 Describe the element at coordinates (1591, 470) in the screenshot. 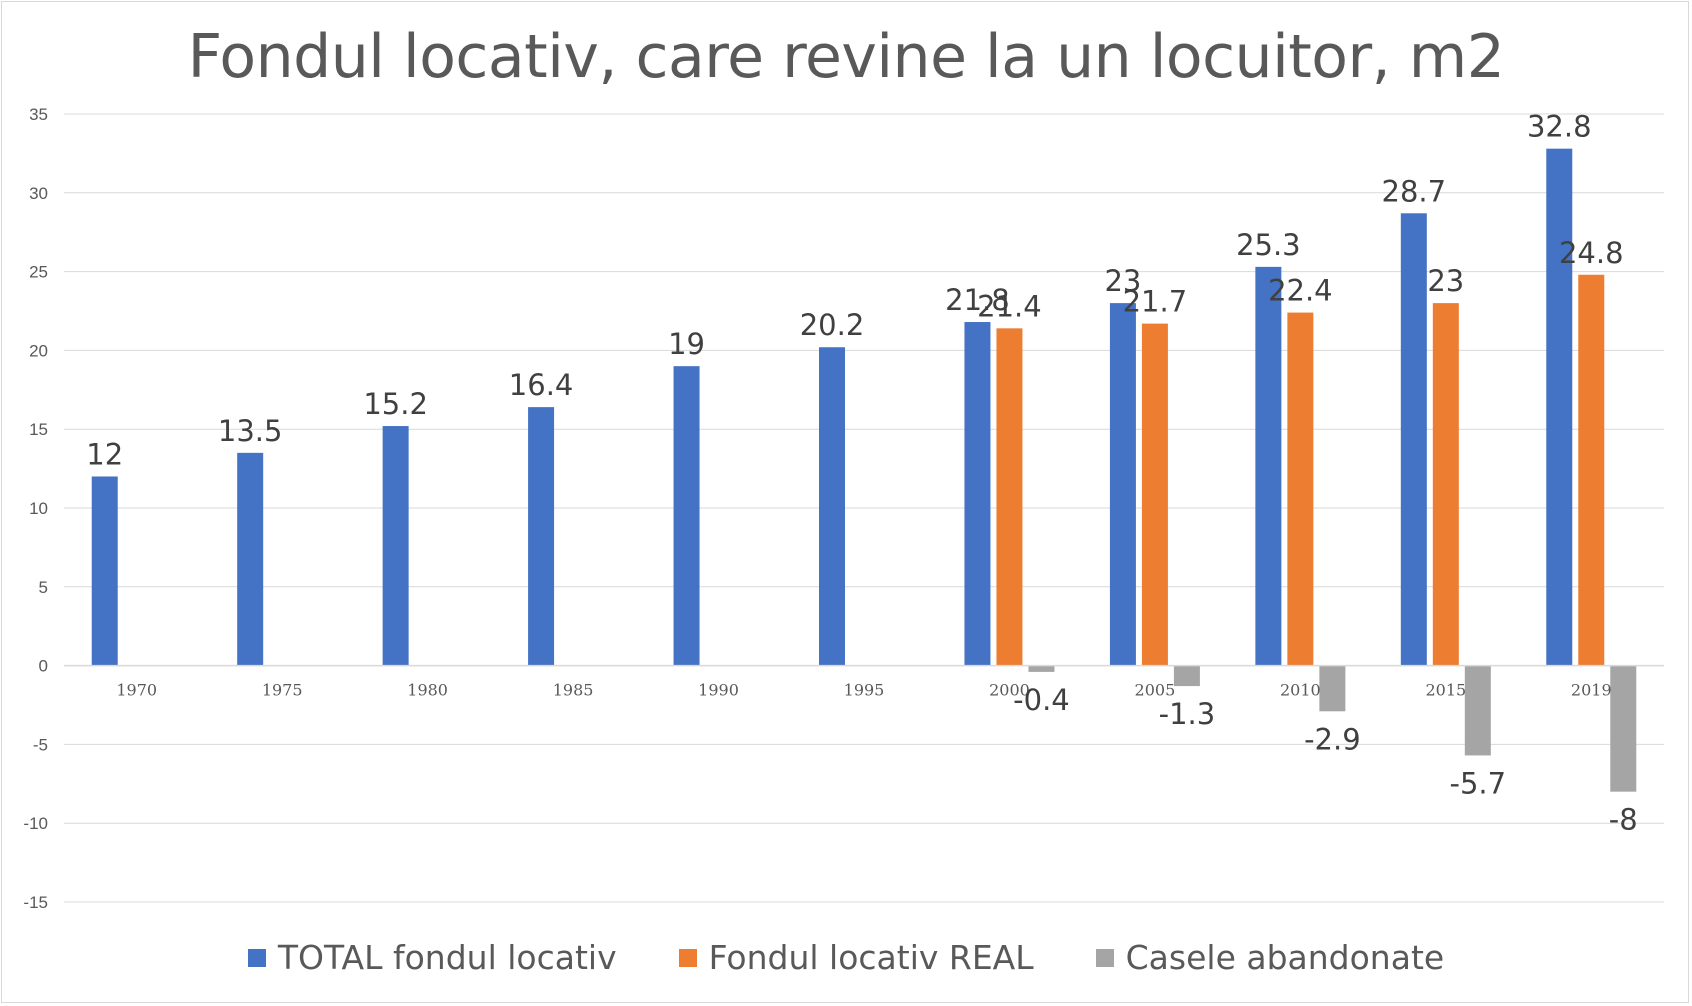

I see `bar-fondul-locativ-real-2019` at that location.